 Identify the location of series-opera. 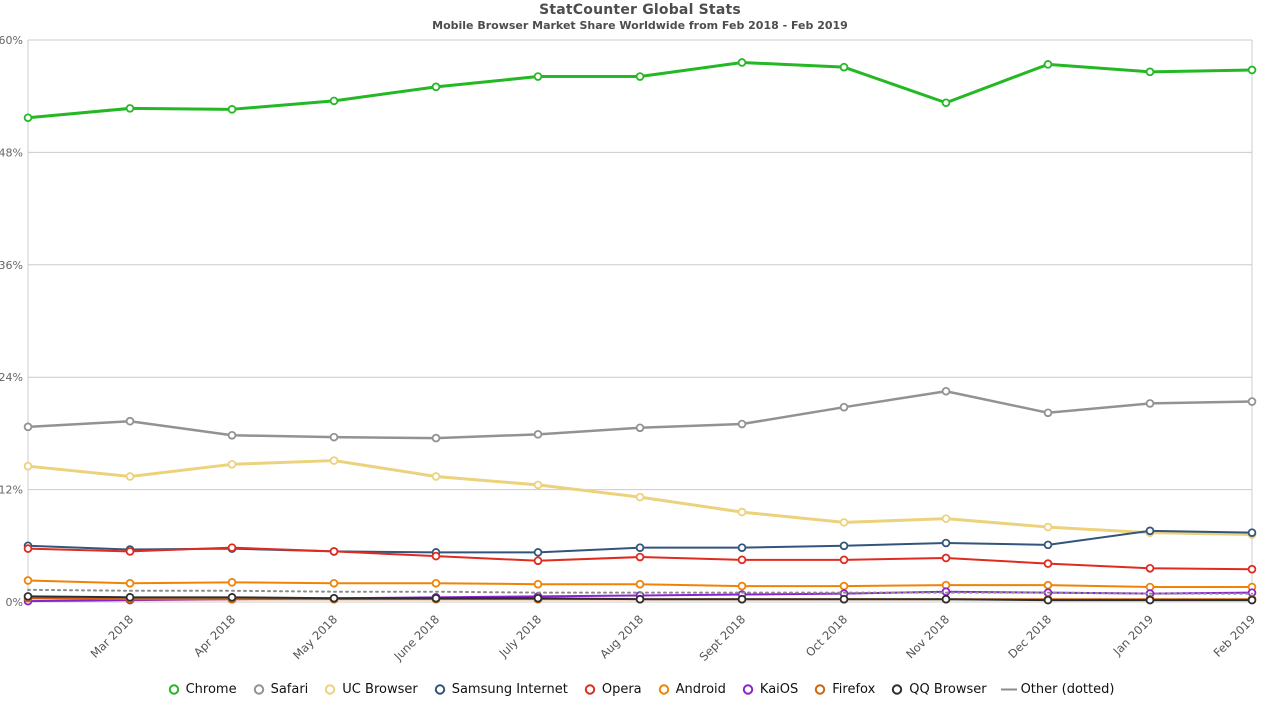
(640, 558).